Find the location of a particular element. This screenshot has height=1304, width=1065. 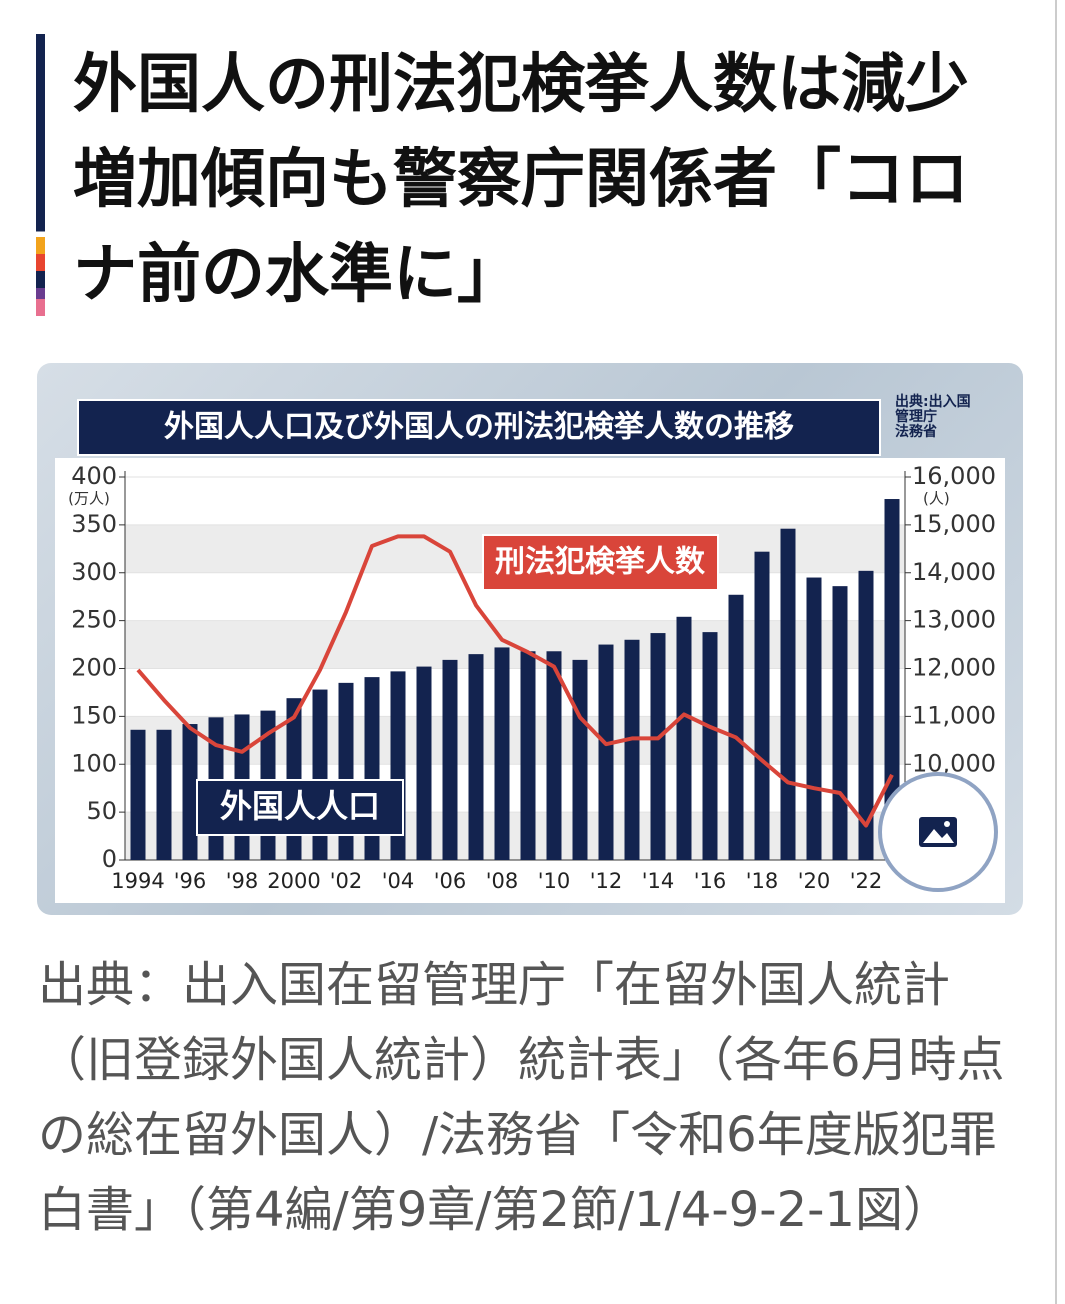

y2-tick-label: 16,000 is located at coordinates (954, 476).